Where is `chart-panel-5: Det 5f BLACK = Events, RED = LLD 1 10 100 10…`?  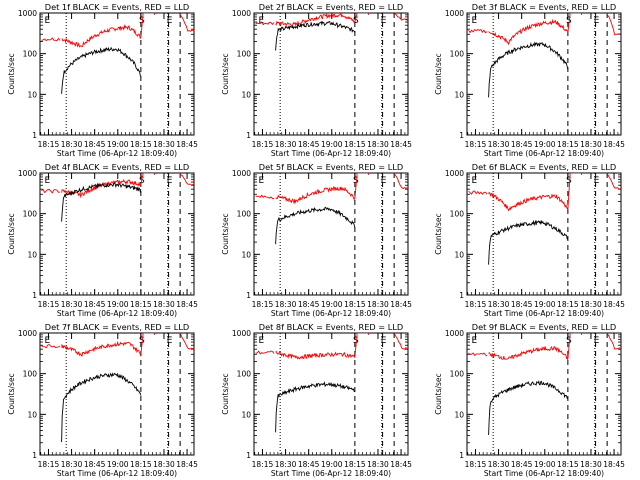 chart-panel-5: Det 5f BLACK = Events, RED = LLD 1 10 100 10… is located at coordinates (316, 240).